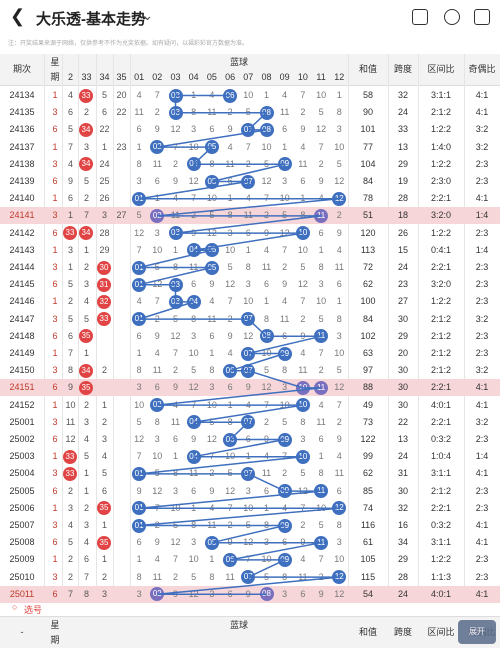 Image resolution: width=500 pixels, height=649 pixels. What do you see at coordinates (441, 456) in the screenshot?
I see `zone-ratio: 1:0:4` at bounding box center [441, 456].